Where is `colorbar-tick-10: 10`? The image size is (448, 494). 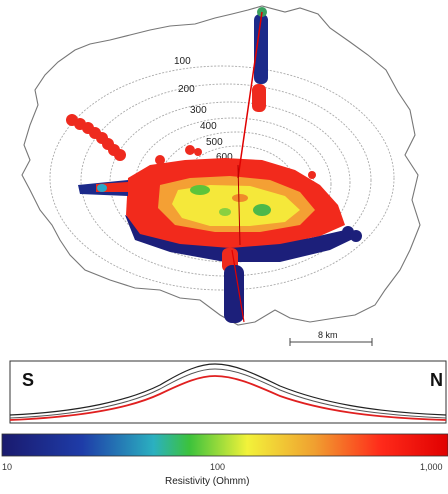
colorbar-tick-10: 10 is located at coordinates (7, 467).